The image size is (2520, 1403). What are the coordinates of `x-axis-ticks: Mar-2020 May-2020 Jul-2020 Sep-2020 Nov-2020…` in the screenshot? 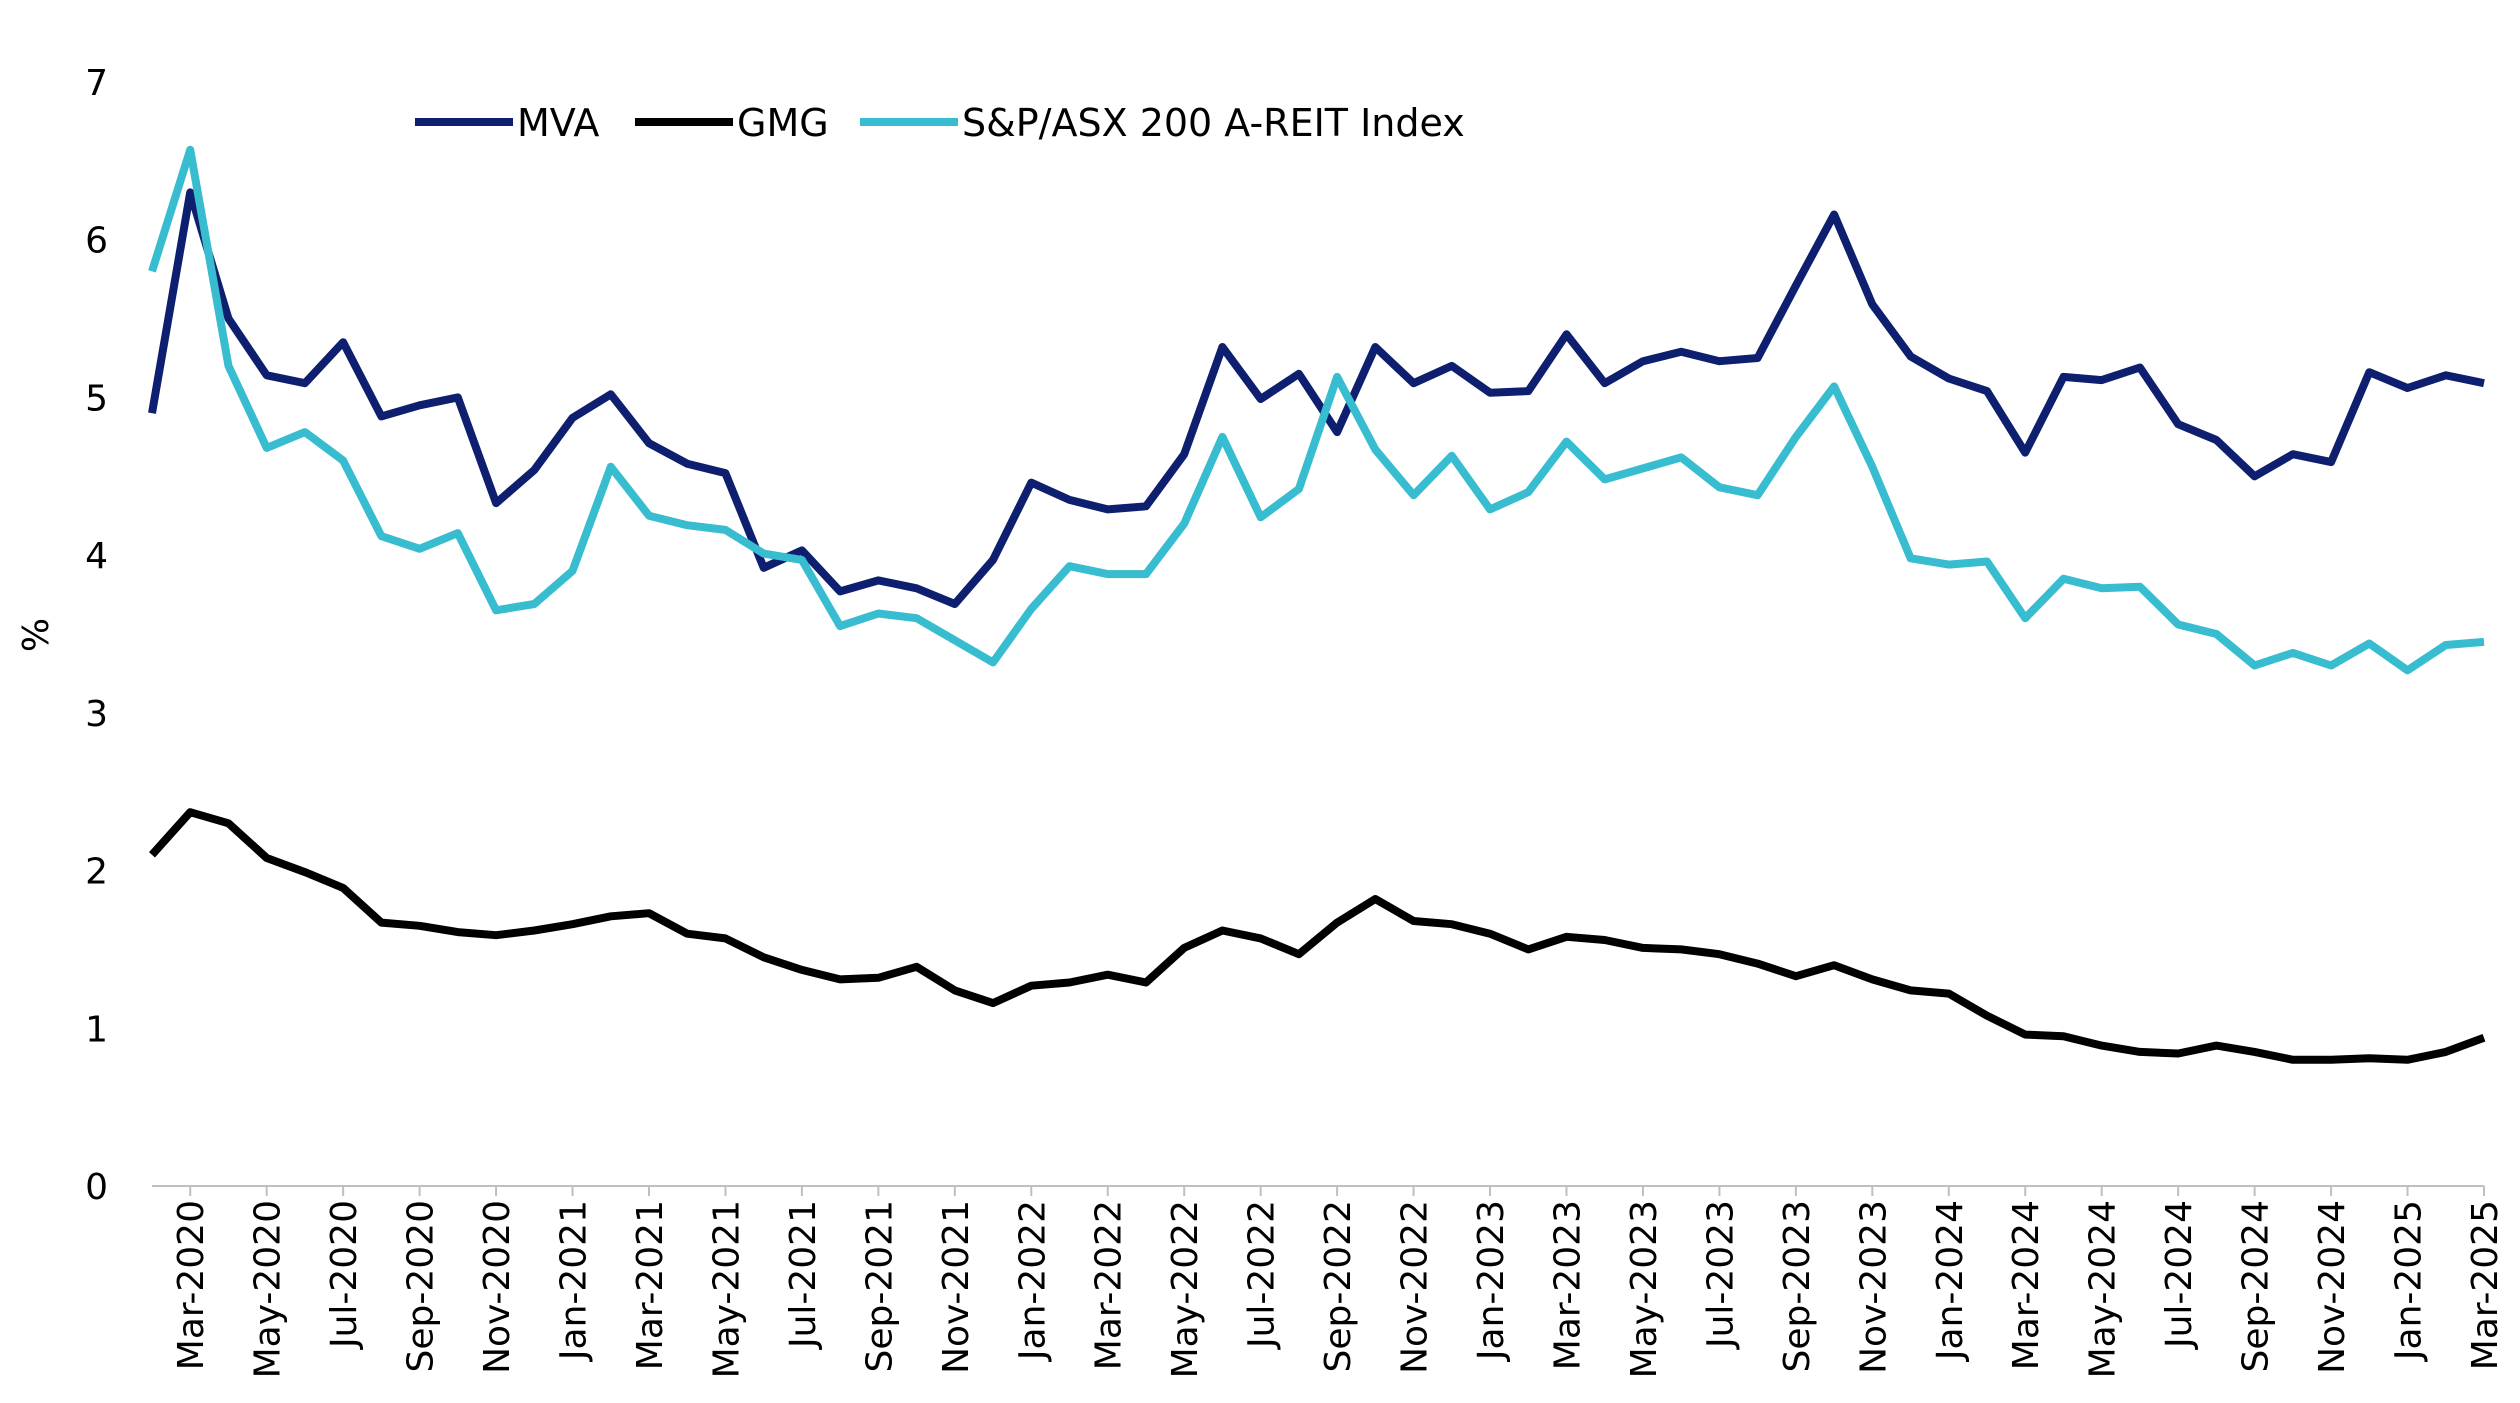 It's located at (1338, 1282).